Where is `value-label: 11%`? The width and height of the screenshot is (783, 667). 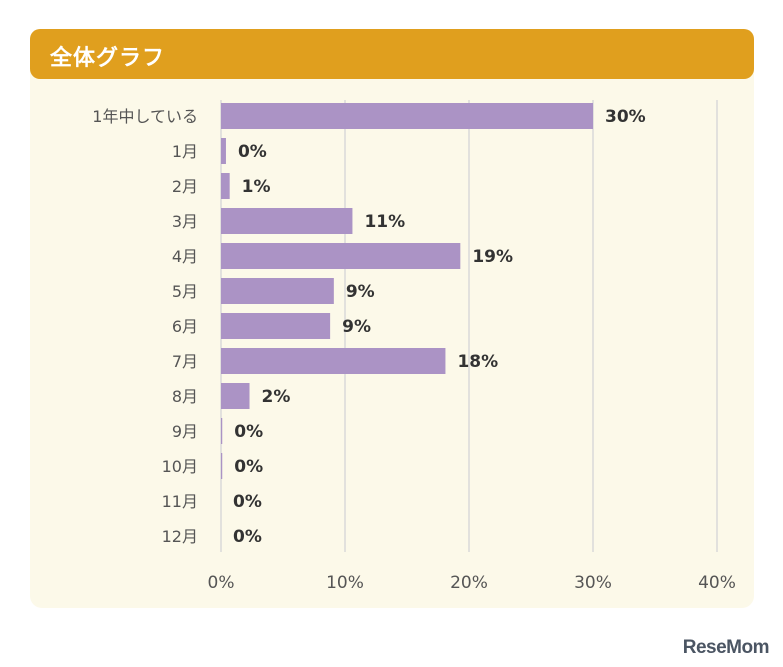
value-label: 11% is located at coordinates (384, 222).